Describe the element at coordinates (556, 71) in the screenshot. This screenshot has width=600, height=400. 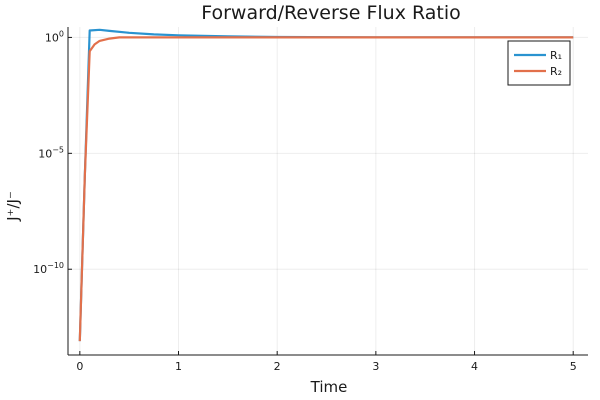
I see `legend-label-2: R₂` at that location.